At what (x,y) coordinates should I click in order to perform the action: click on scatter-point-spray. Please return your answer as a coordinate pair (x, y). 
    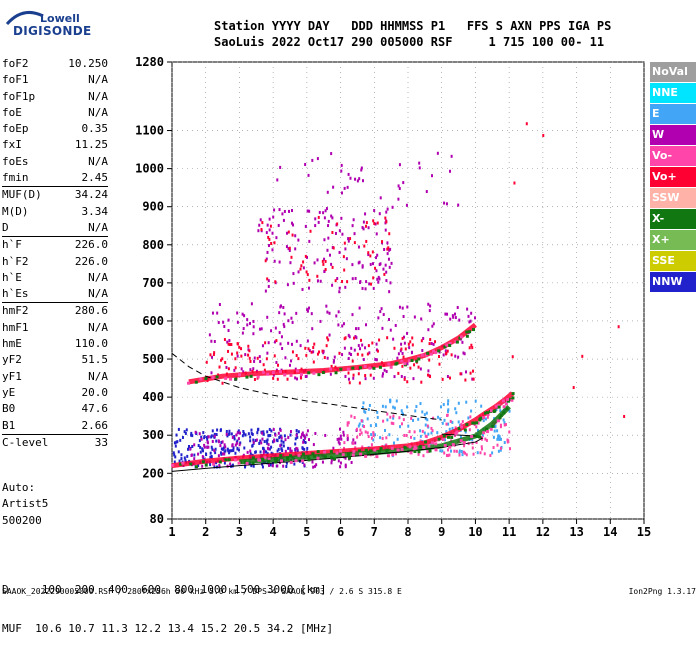
    Looking at the image, I should click on (363, 181).